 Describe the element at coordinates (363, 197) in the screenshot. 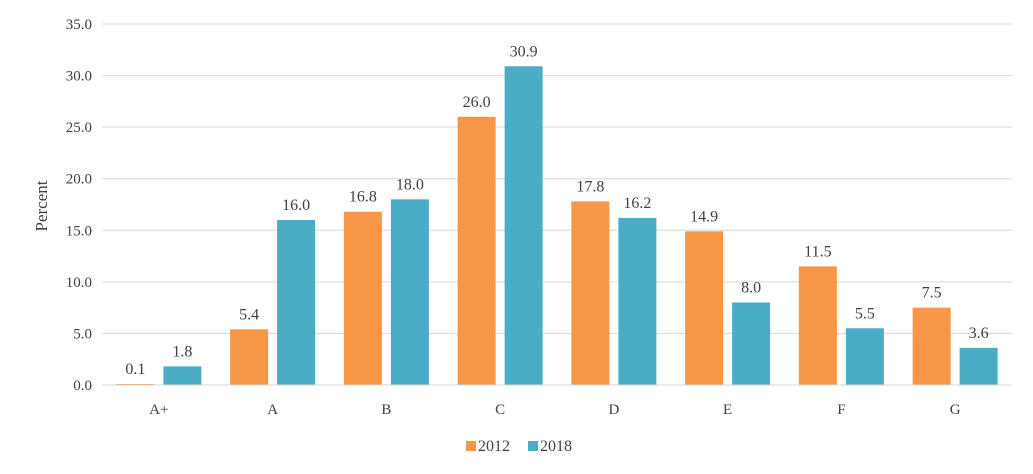

I see `data-label: 16.8` at that location.